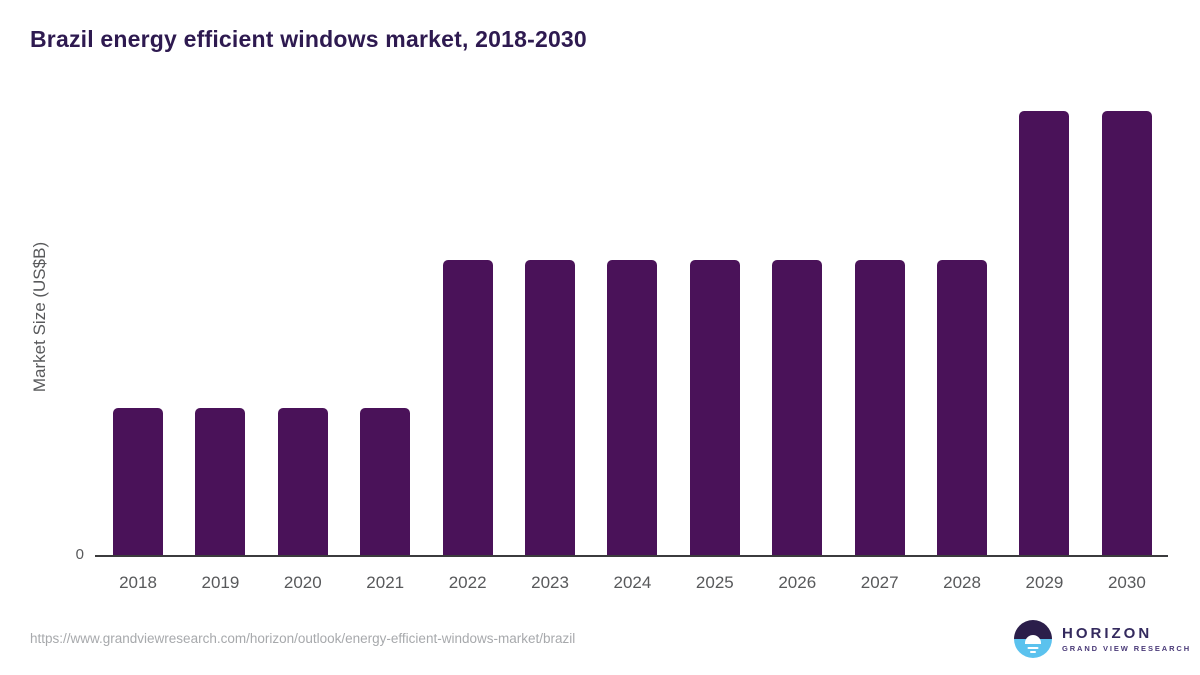 The image size is (1200, 675). I want to click on bar-2024, so click(632, 408).